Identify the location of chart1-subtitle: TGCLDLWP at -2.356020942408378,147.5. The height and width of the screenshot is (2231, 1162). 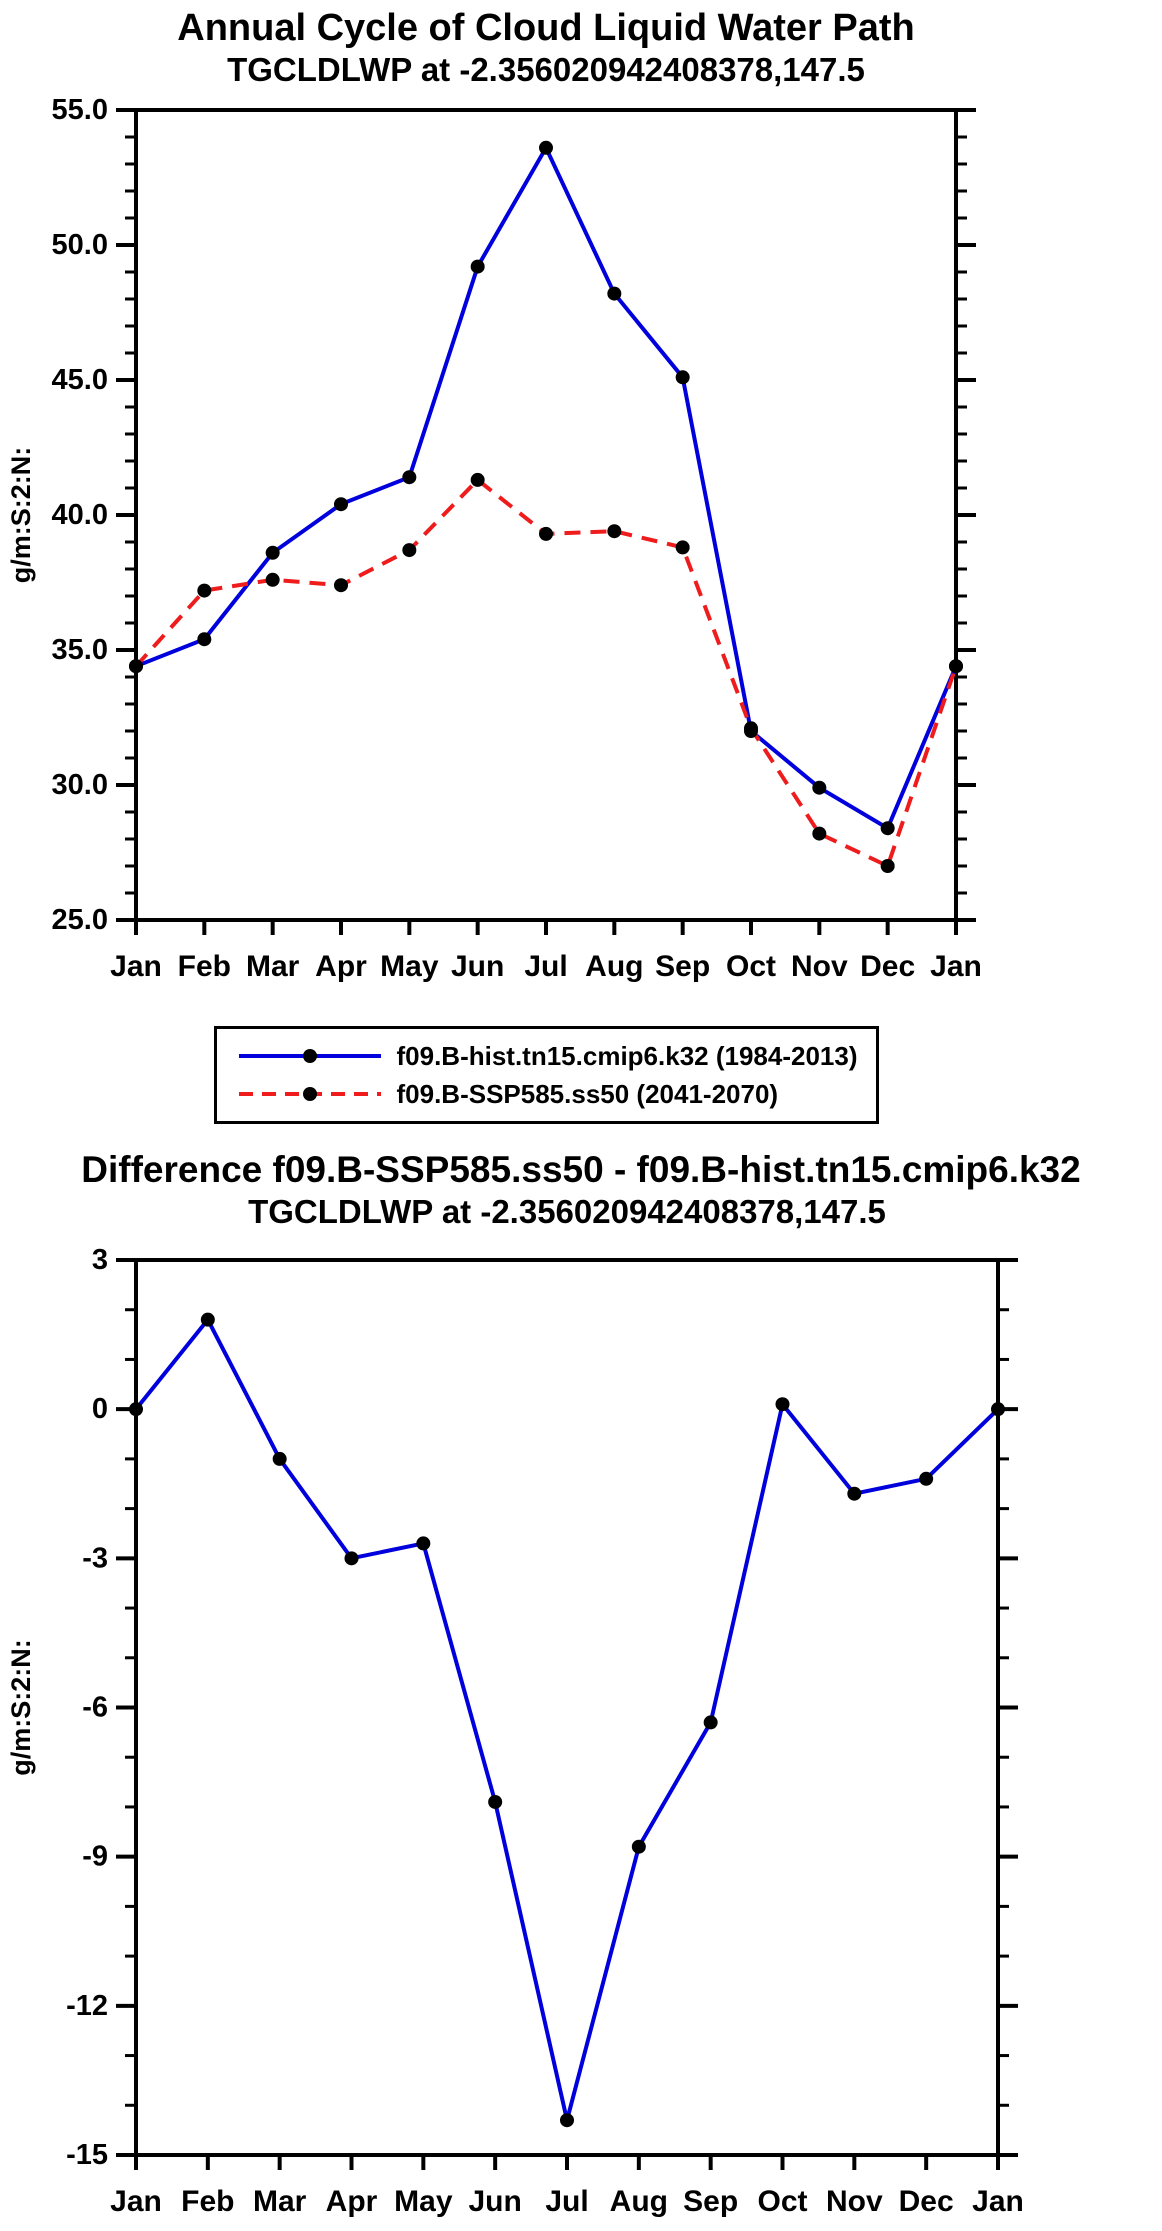
(546, 69).